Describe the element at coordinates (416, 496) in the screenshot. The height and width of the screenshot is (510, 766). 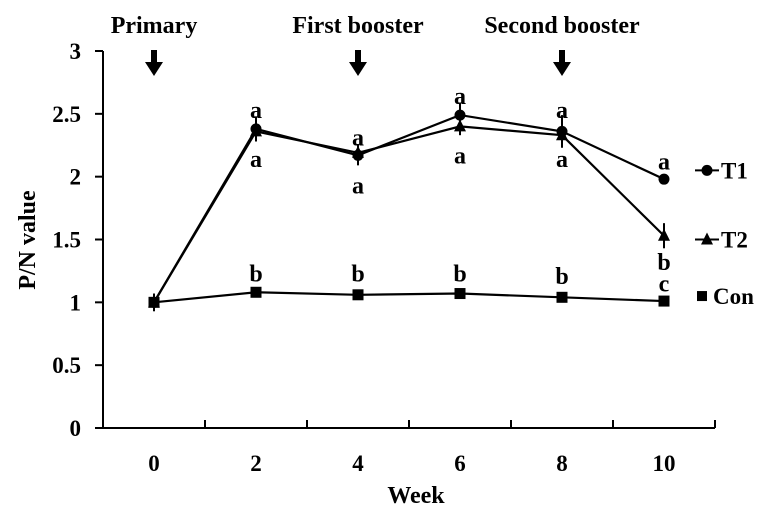
I see `x-axis-label: Week` at that location.